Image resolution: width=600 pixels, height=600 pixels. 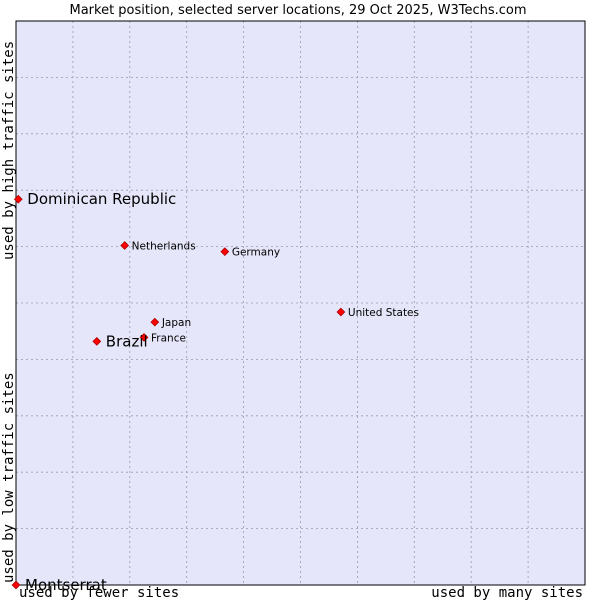 I want to click on label-japan: Japan, so click(x=176, y=323).